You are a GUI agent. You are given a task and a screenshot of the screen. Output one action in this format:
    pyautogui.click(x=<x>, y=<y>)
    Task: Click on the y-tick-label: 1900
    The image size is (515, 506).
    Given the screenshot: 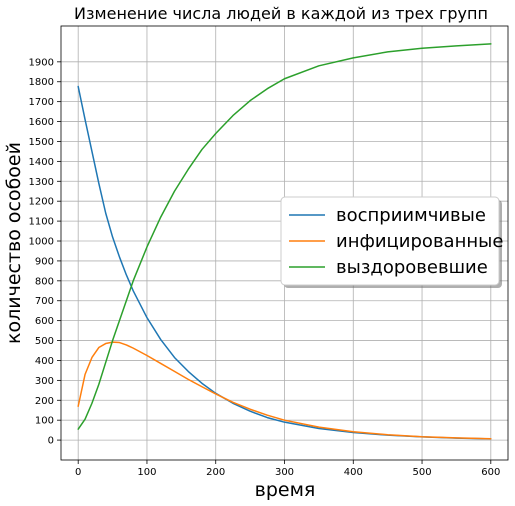 What is the action you would take?
    pyautogui.click(x=41, y=62)
    